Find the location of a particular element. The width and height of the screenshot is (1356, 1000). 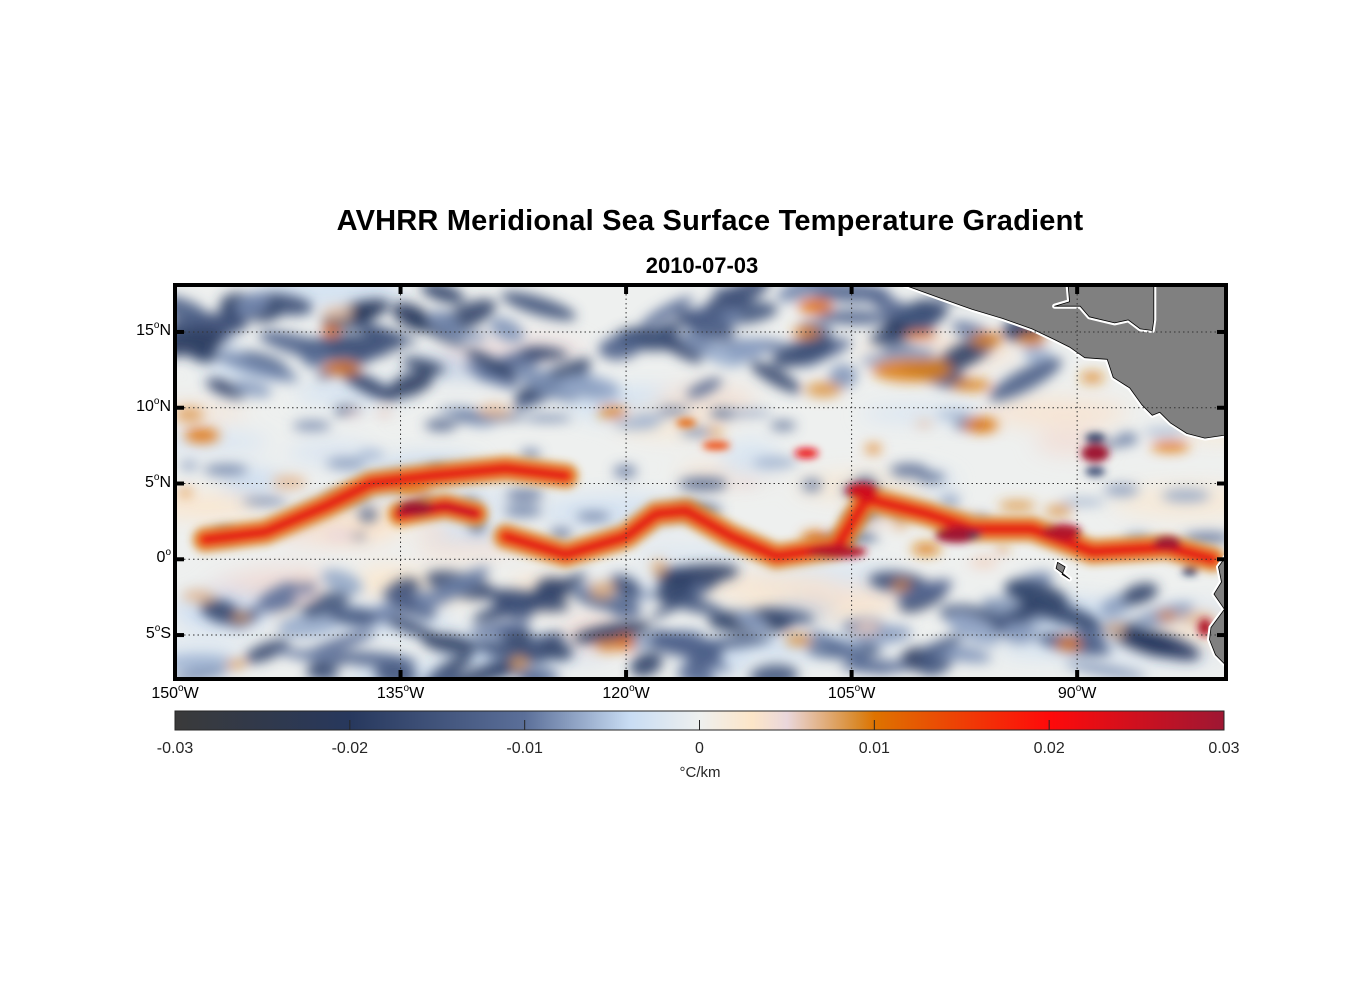

colorbar-tick-label: -0.03 is located at coordinates (175, 748).